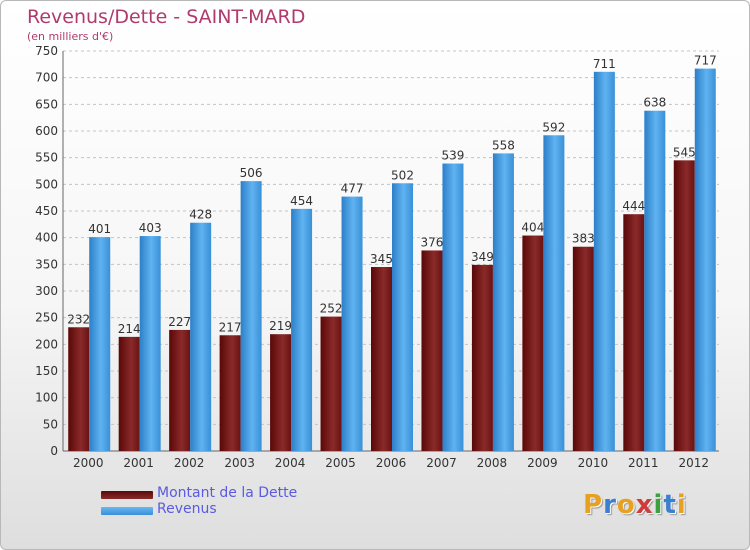 Image resolution: width=750 pixels, height=550 pixels. What do you see at coordinates (79, 389) in the screenshot?
I see `bar-dette-2000` at bounding box center [79, 389].